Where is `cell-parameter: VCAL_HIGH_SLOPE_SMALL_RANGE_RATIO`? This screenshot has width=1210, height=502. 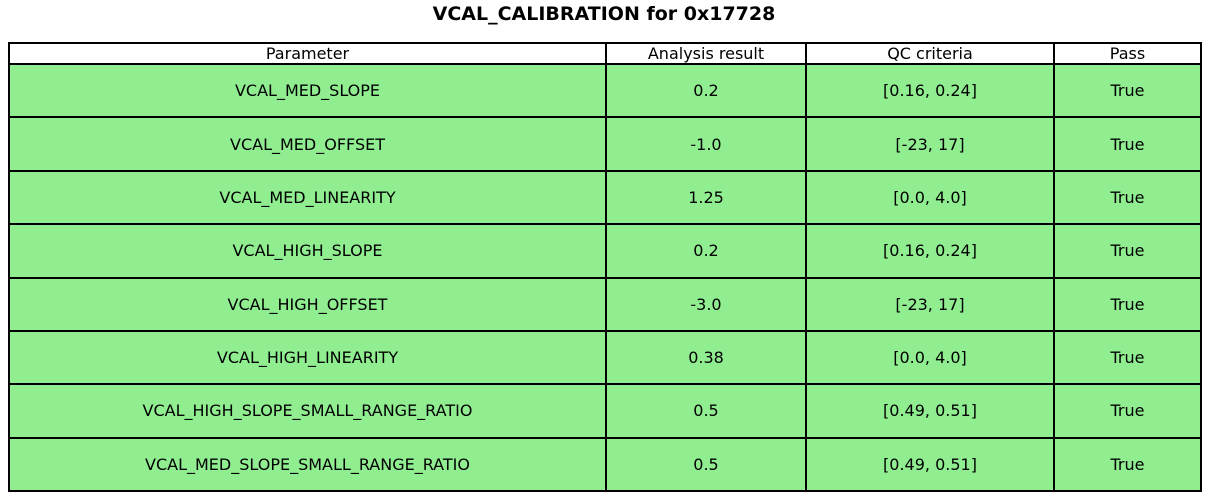 cell-parameter: VCAL_HIGH_SLOPE_SMALL_RANGE_RATIO is located at coordinates (307, 411).